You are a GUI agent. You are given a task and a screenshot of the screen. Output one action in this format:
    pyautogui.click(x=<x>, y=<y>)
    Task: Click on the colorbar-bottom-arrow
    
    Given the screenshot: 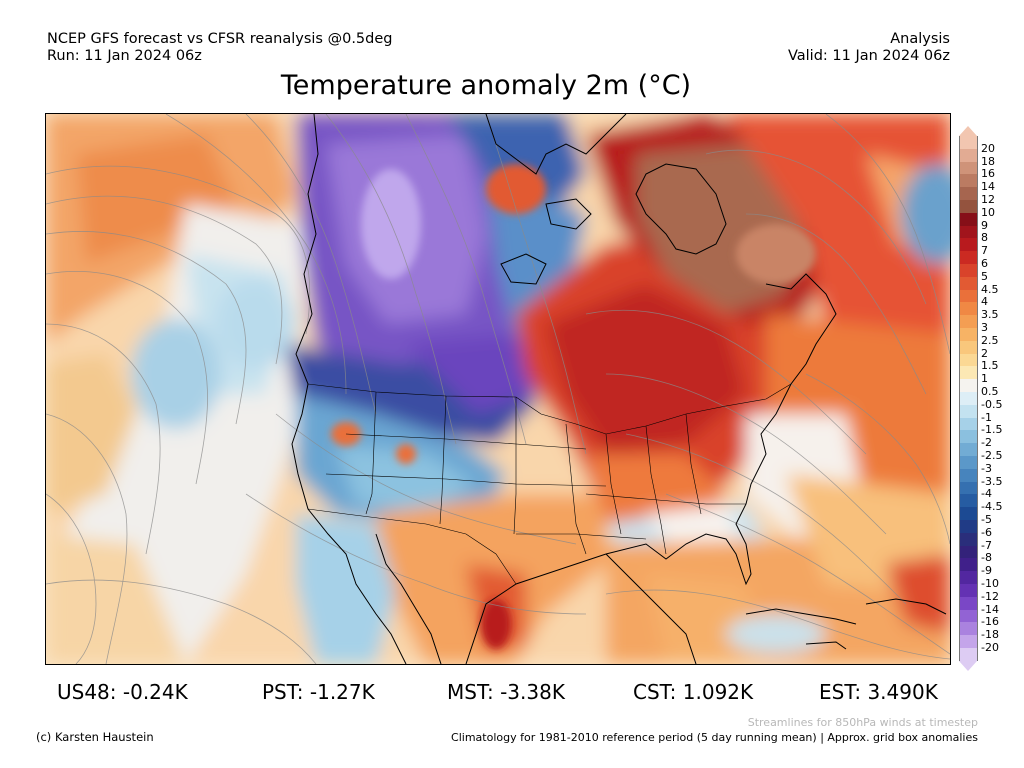 What is the action you would take?
    pyautogui.click(x=968, y=665)
    